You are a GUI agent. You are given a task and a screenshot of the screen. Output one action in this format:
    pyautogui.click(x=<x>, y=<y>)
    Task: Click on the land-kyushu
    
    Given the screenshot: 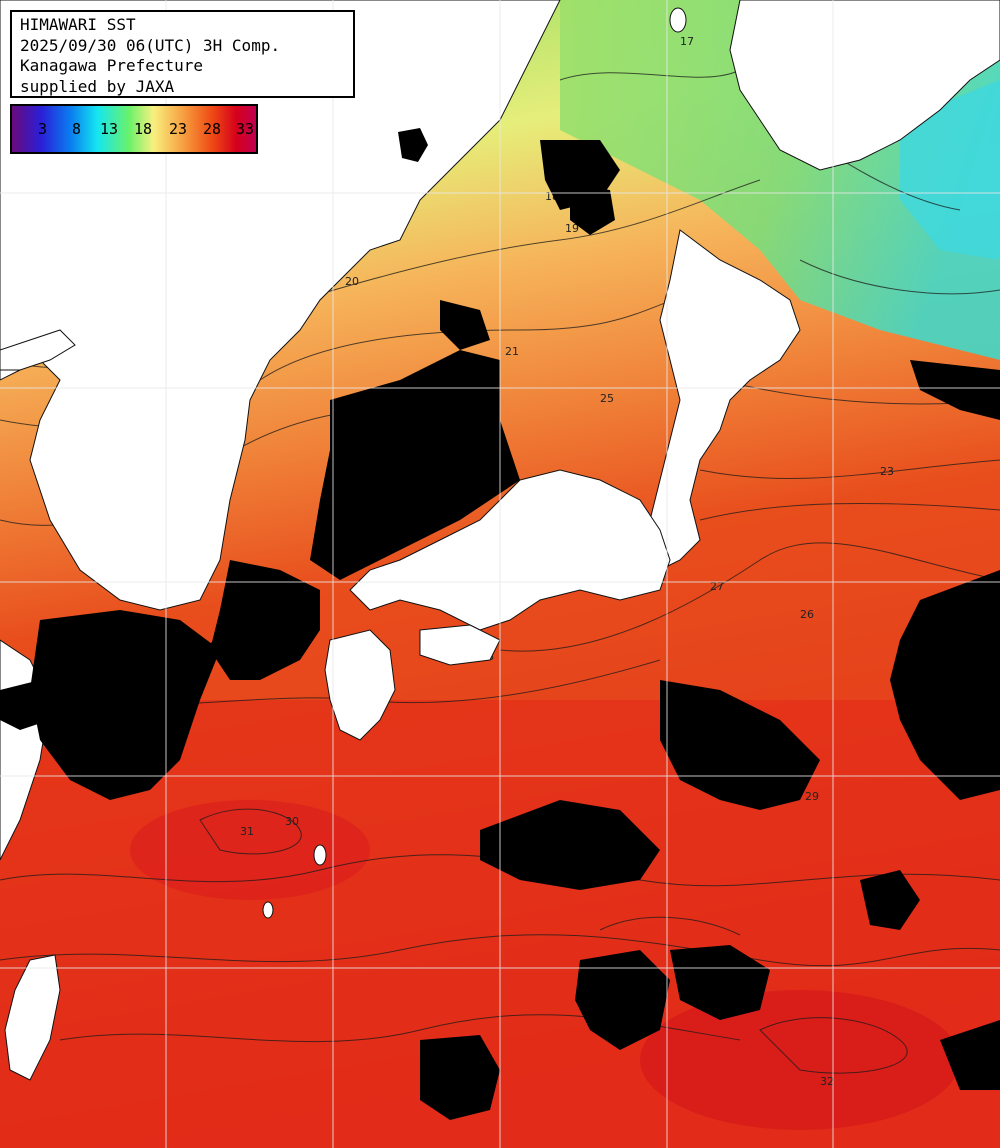 What is the action you would take?
    pyautogui.click(x=360, y=685)
    